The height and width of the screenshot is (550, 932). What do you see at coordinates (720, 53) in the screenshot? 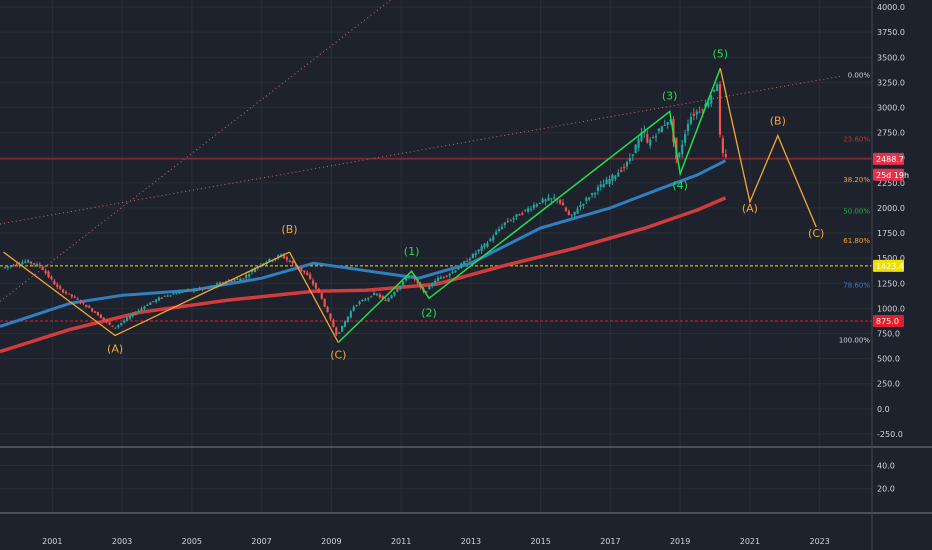
I see `wave-label: (5)` at bounding box center [720, 53].